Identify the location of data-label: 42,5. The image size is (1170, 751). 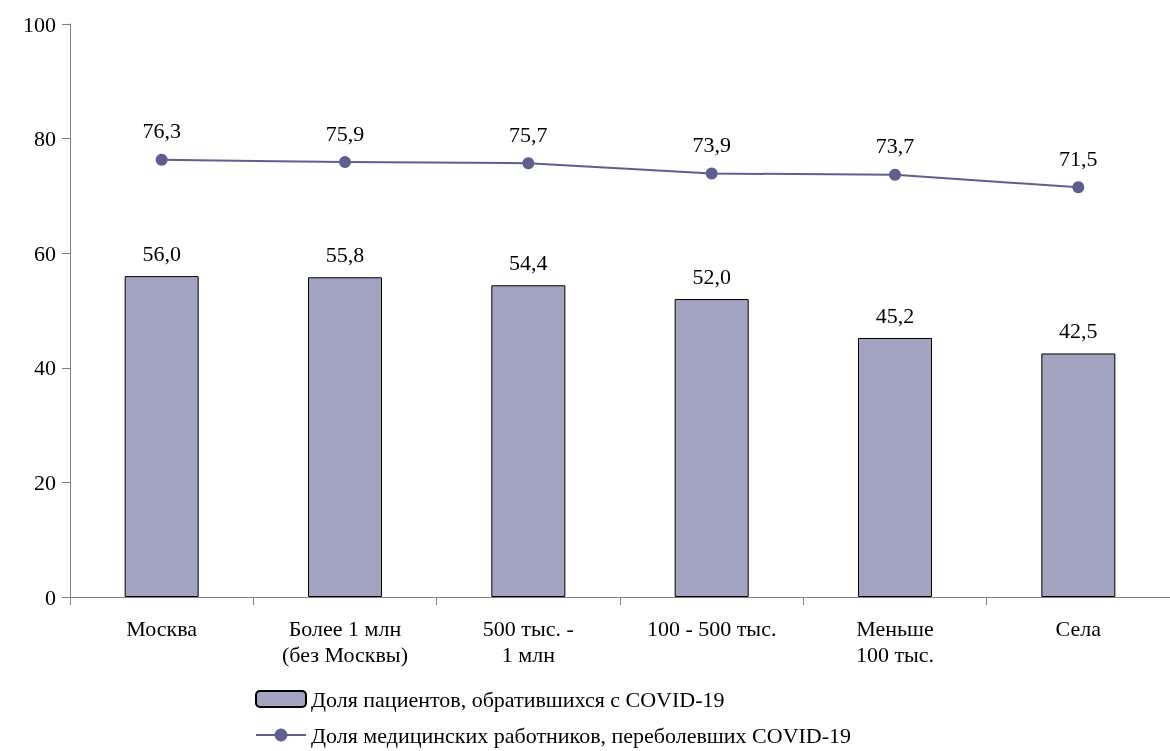
(1078, 330).